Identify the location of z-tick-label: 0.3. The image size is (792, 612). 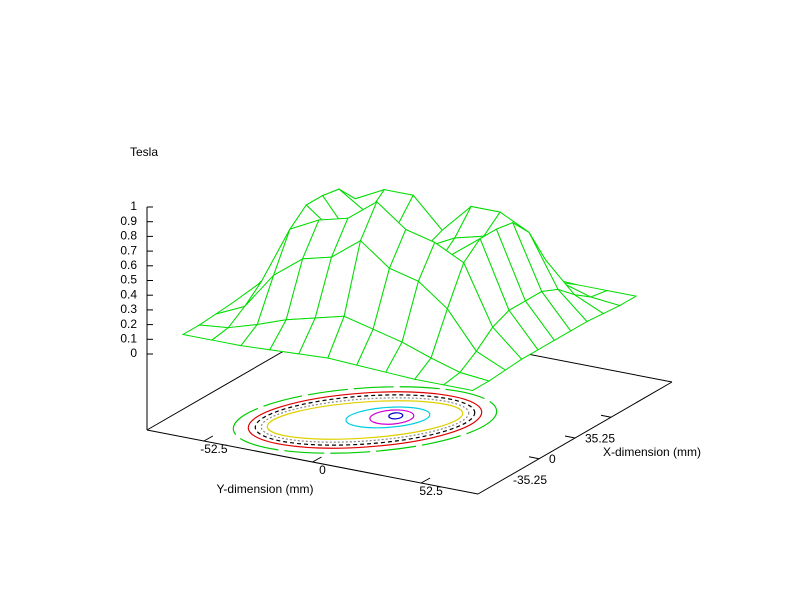
(128, 309).